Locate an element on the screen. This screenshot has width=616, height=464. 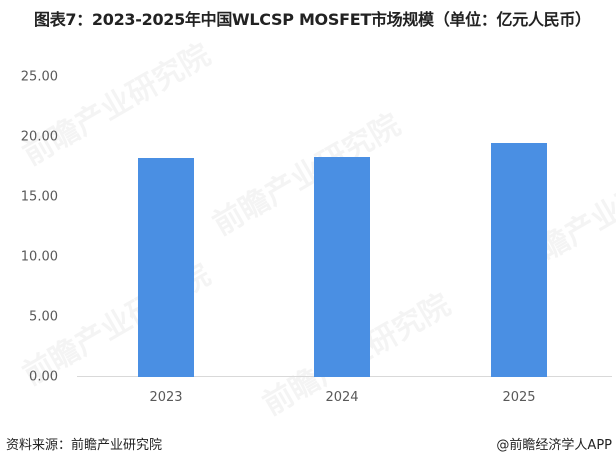
y-tick-label: 5.00 is located at coordinates (43, 317).